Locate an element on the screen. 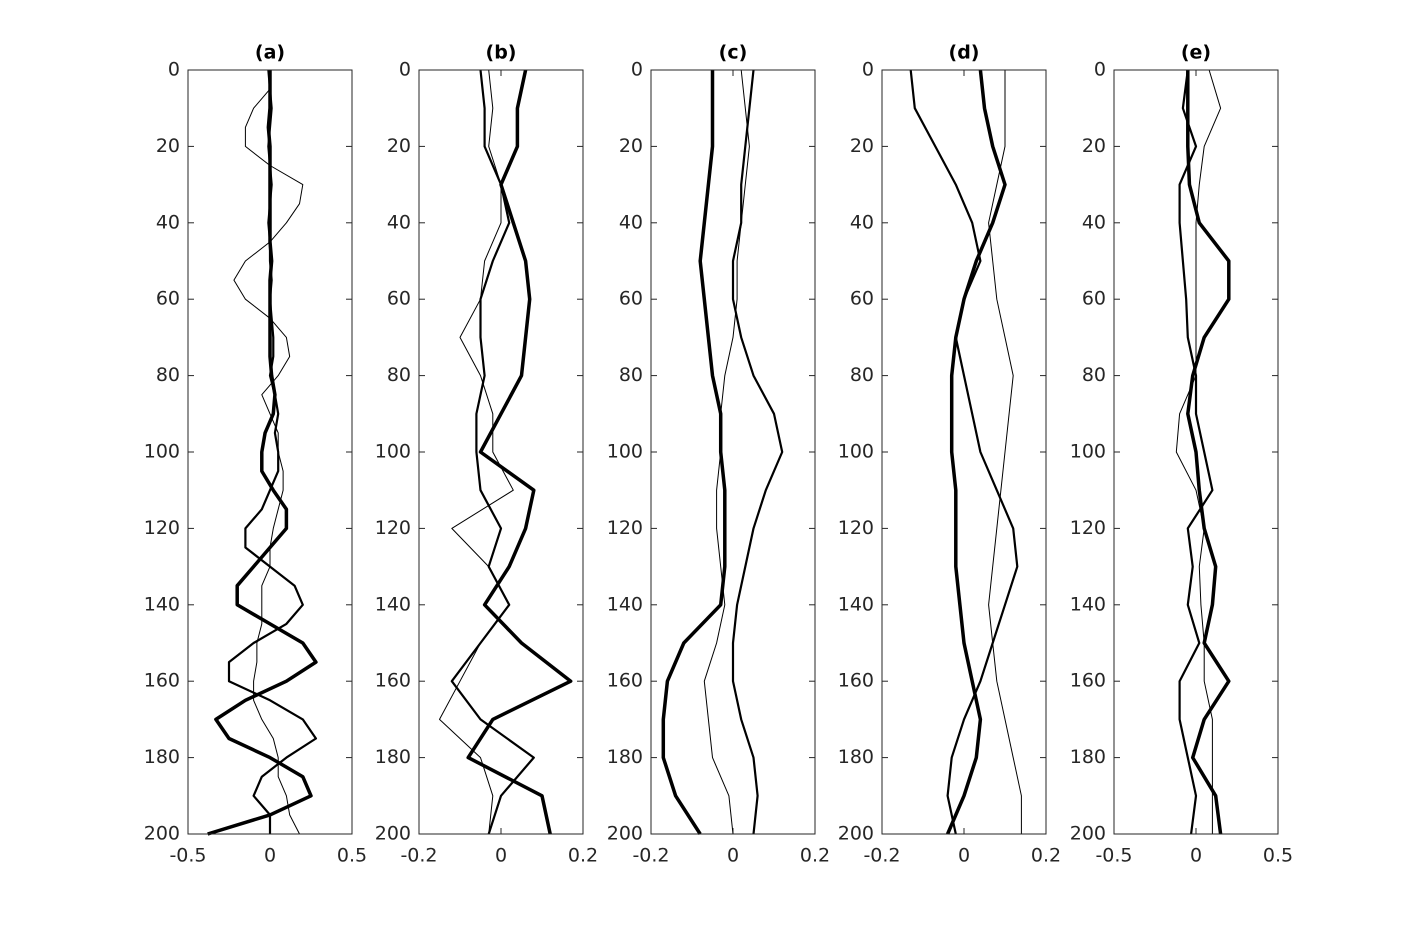  panel-title: (b) is located at coordinates (501, 53).